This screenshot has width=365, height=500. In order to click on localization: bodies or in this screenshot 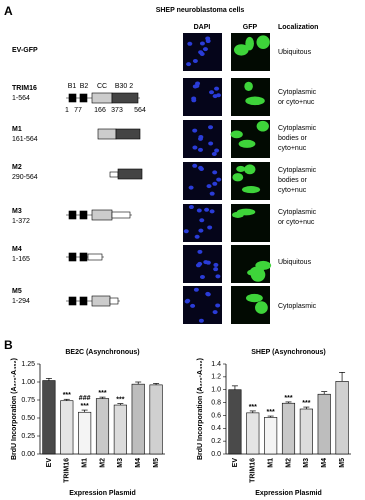, I will do `click(292, 138)`.